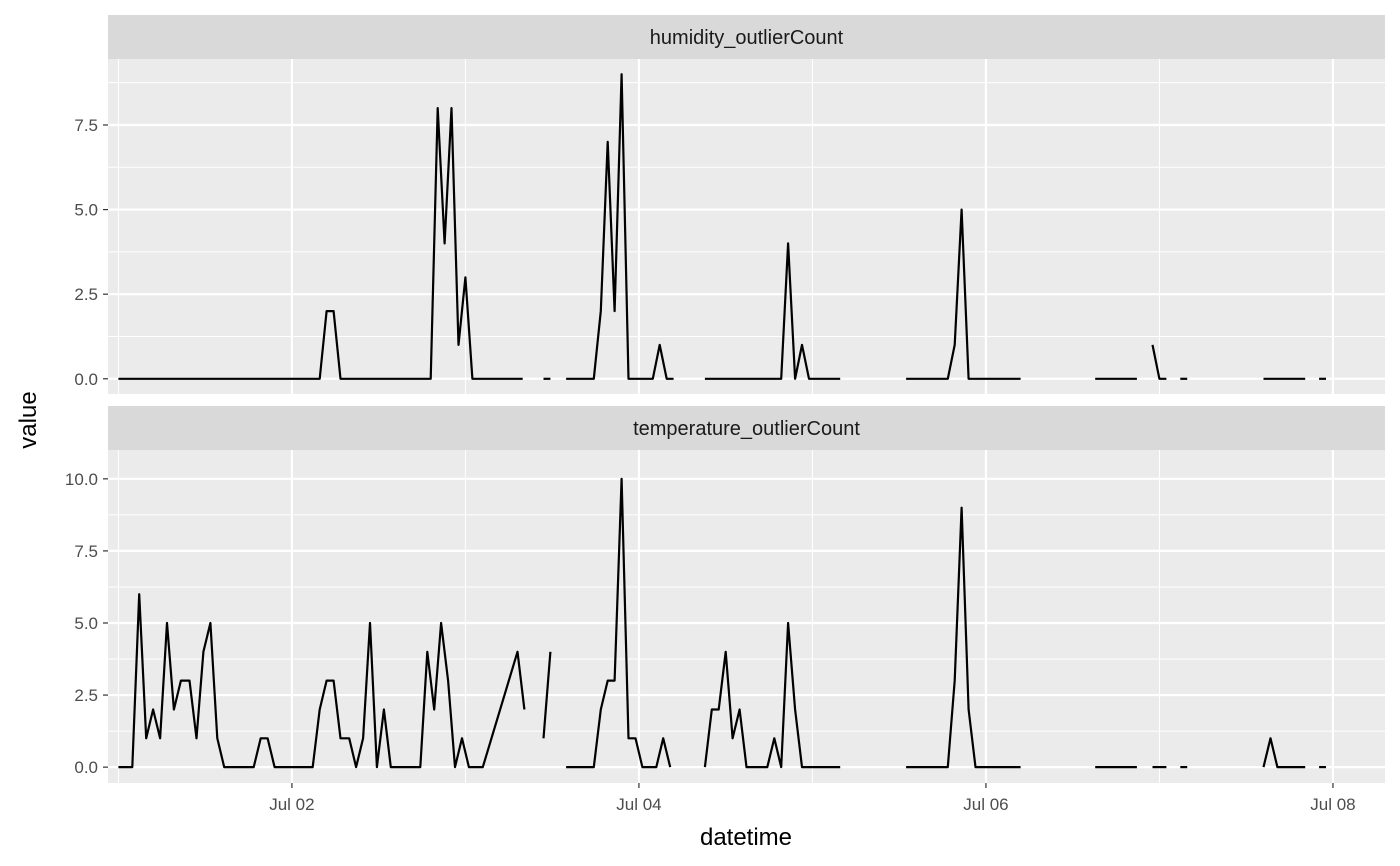 This screenshot has height=866, width=1400. What do you see at coordinates (812, 798) in the screenshot?
I see `x-axis: Jul 02 Jul 04 Jul 06 Jul 08` at bounding box center [812, 798].